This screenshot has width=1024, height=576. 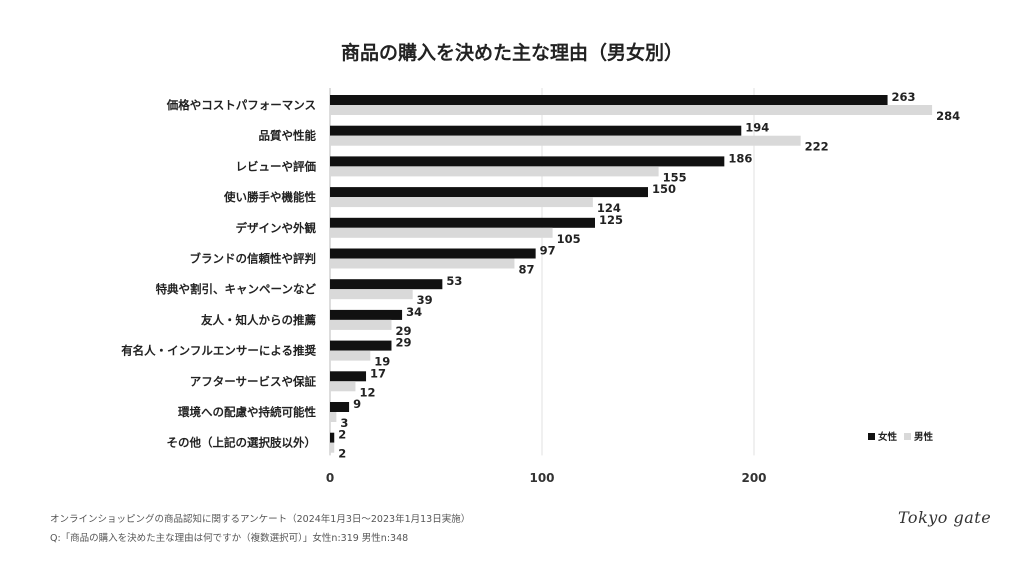 I want to click on category-label: 使い勝手や機能性, so click(x=269, y=197).